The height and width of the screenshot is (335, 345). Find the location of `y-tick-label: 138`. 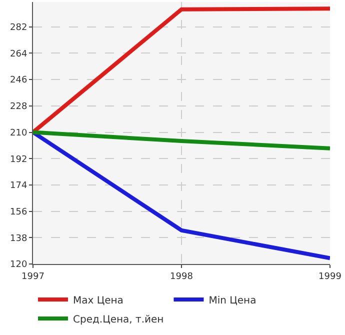

y-tick-label: 138 is located at coordinates (19, 239).